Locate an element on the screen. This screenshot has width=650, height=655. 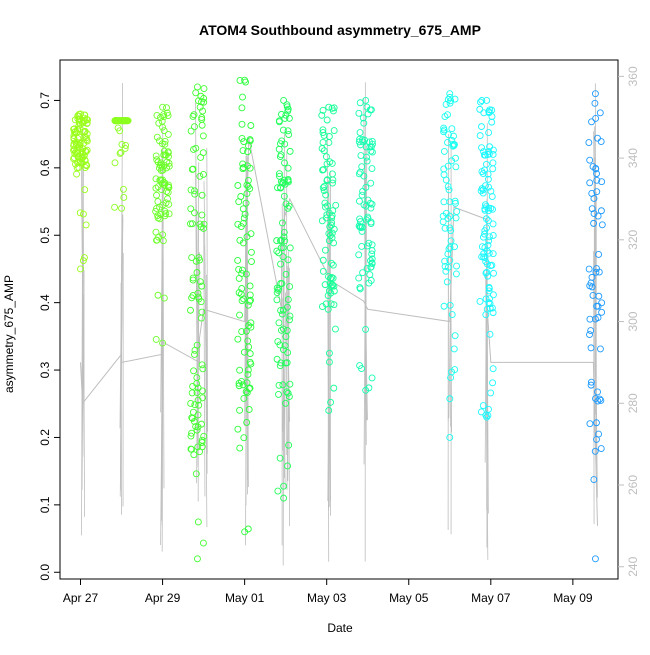
y2-tick-label: 240 is located at coordinates (633, 566).